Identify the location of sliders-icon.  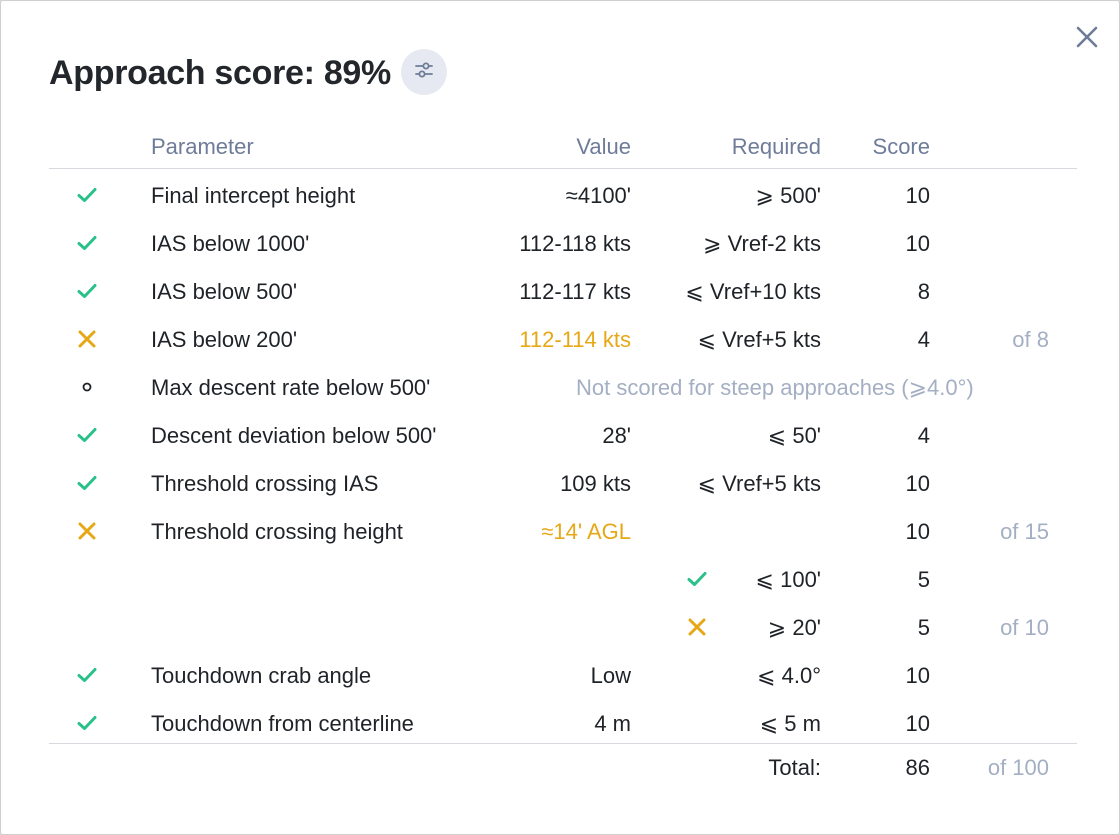
(424, 72).